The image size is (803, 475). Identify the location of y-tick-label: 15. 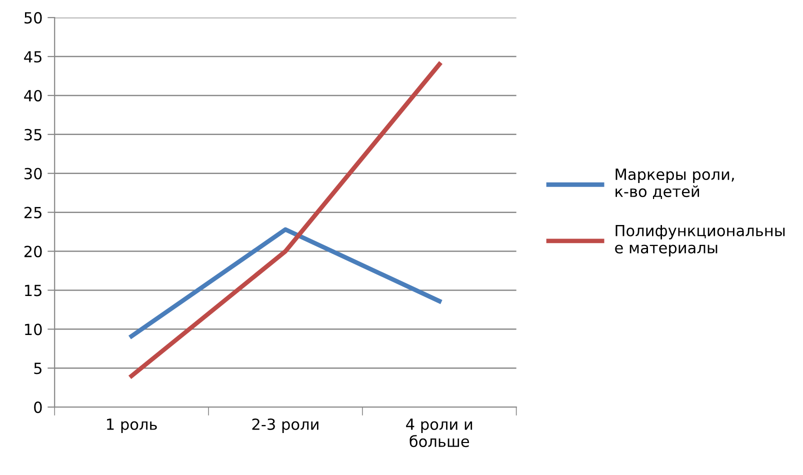
(33, 290).